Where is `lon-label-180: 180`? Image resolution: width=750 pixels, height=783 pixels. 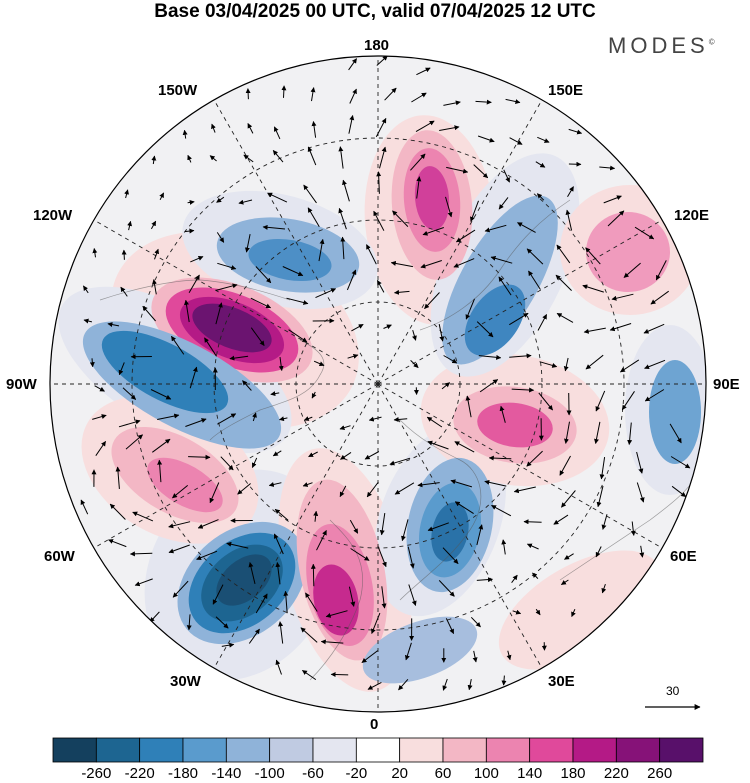
lon-label-180: 180 is located at coordinates (377, 45).